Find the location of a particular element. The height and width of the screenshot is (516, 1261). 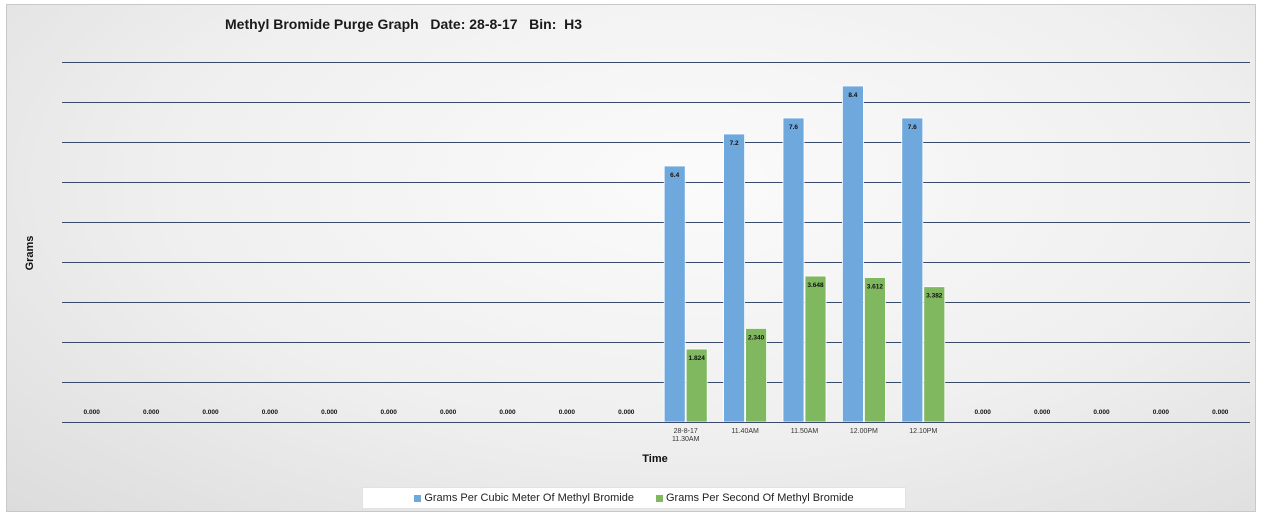

legend-item-series-1: Grams Per Cubic Meter Of Methyl Bromide is located at coordinates (524, 498).